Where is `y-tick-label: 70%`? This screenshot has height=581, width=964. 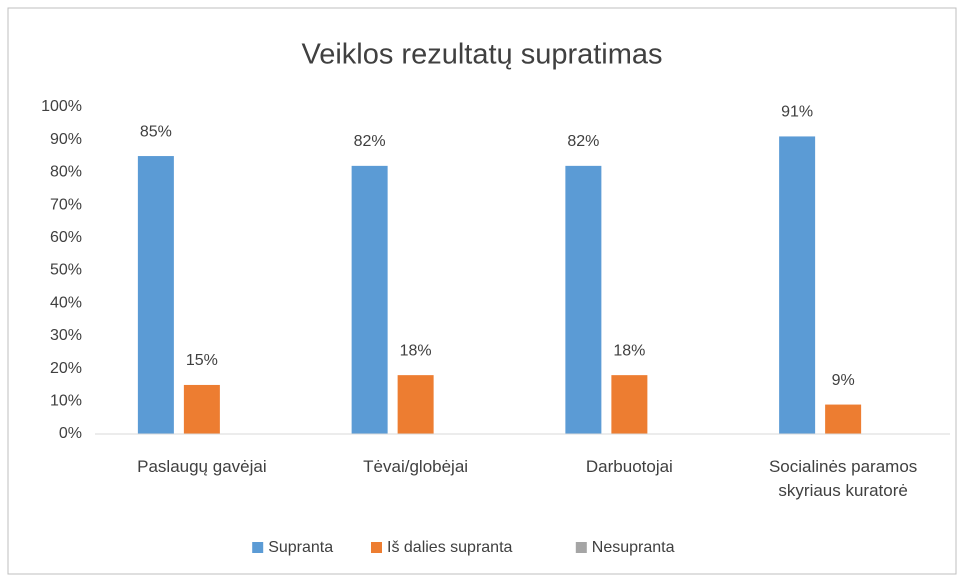
y-tick-label: 70% is located at coordinates (66, 204).